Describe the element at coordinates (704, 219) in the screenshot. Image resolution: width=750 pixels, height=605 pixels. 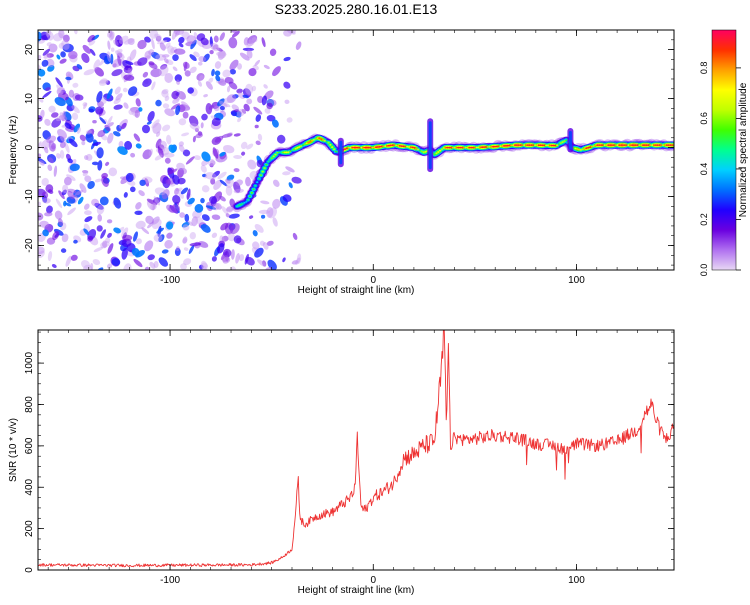
I see `colorbar-tick-label: 0.2` at that location.